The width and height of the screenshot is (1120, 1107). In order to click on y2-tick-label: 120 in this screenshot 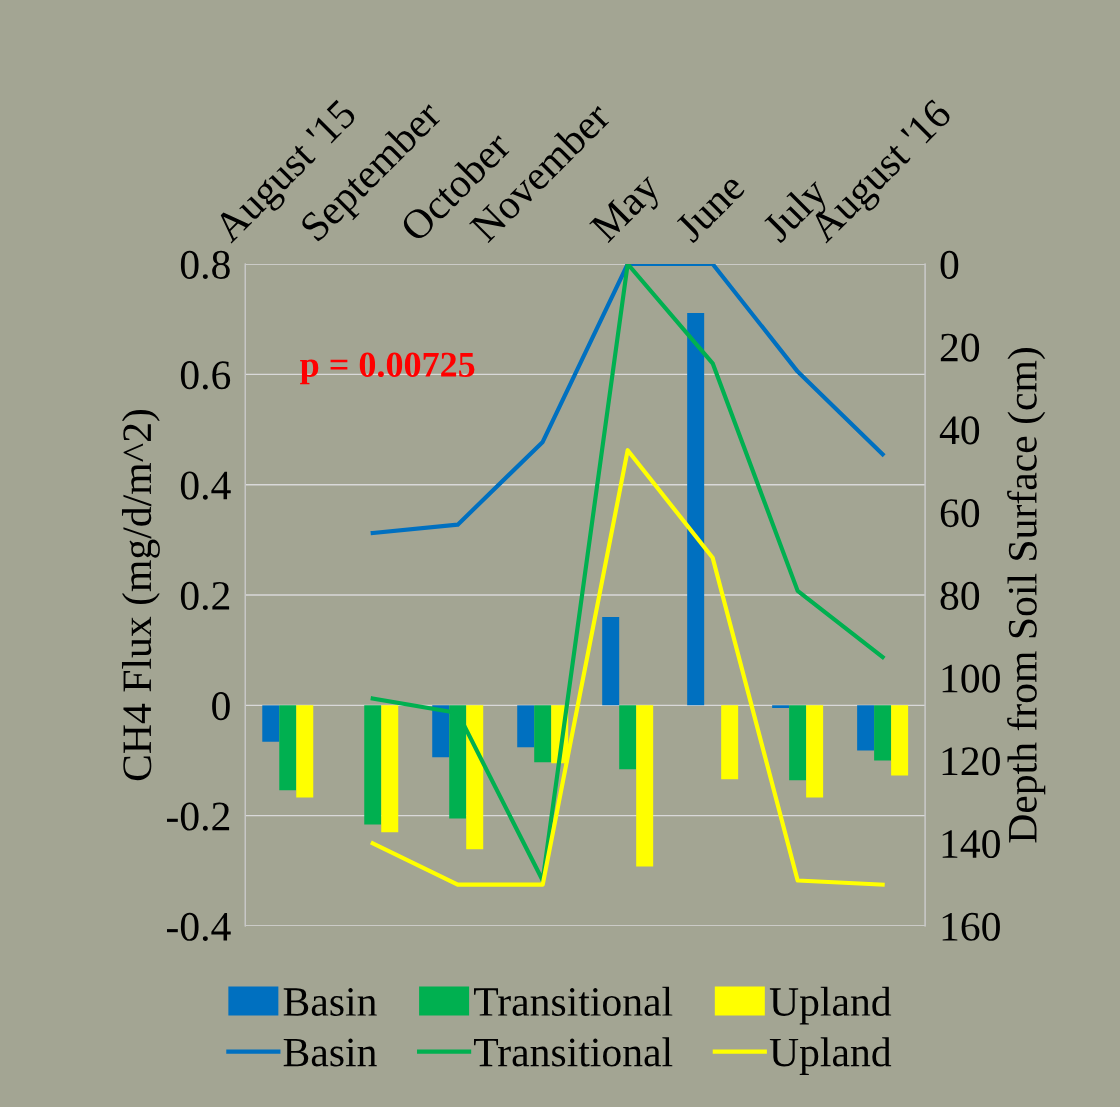, I will do `click(971, 761)`.